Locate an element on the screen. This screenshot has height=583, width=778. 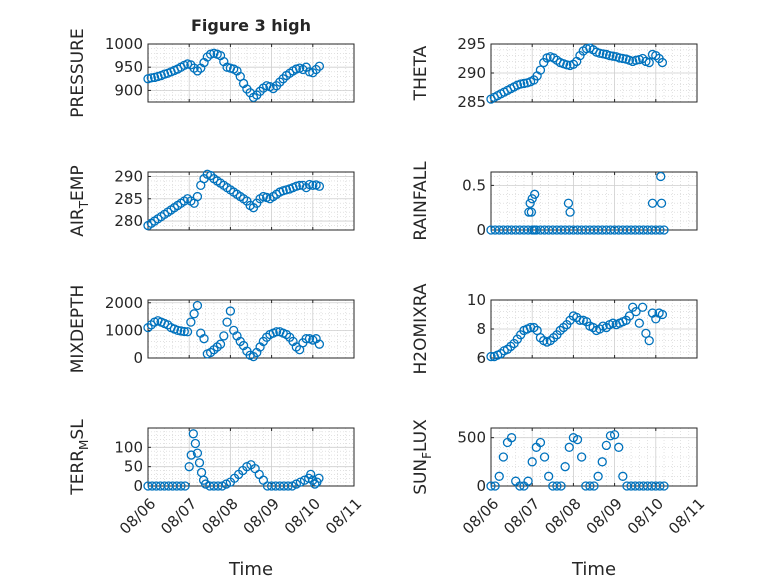
y-tick-label: 0.5 is located at coordinates (474, 185).